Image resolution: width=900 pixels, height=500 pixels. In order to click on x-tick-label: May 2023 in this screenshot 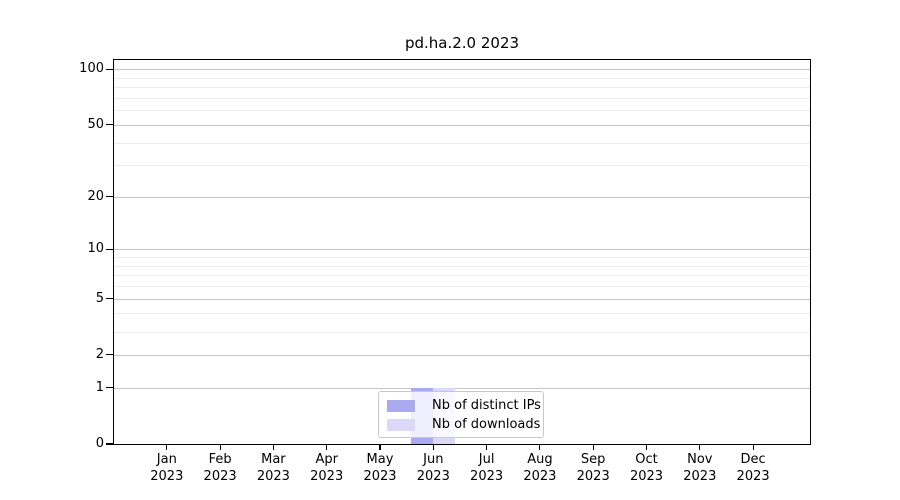, I will do `click(380, 468)`.